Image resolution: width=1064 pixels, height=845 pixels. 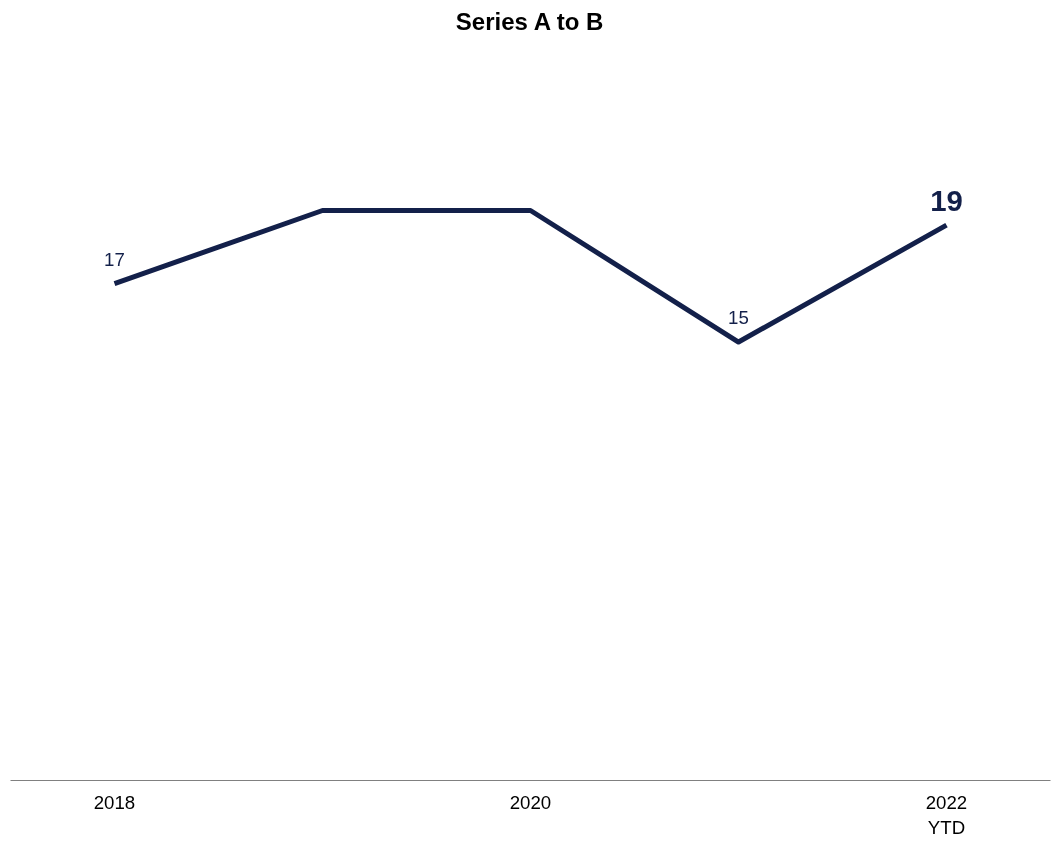 I want to click on data-label: 17, so click(x=114, y=259).